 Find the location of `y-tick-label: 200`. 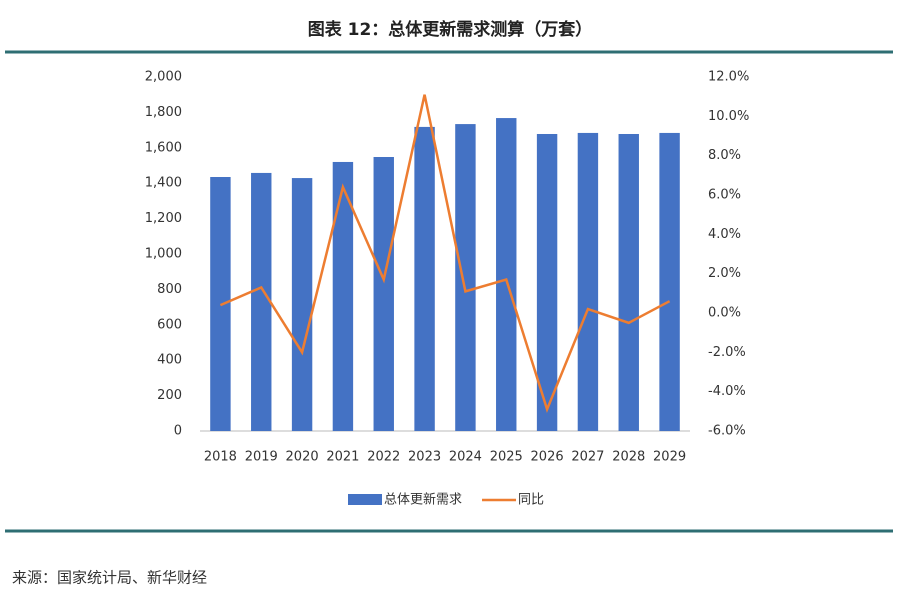

y-tick-label: 200 is located at coordinates (169, 395).